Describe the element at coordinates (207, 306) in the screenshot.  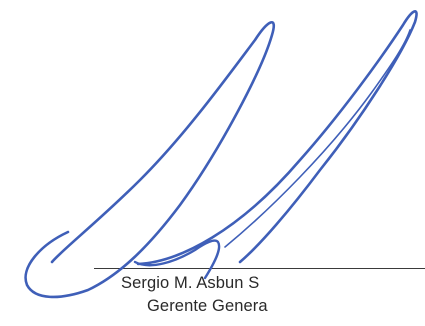
I see `signer-title: Gerente Genera` at that location.